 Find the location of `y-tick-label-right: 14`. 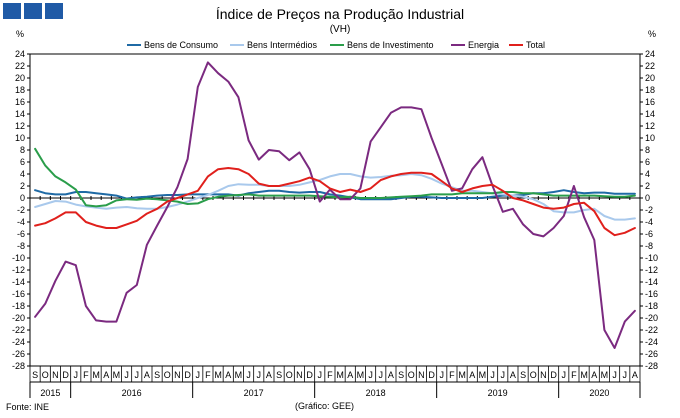

y-tick-label-right: 14 is located at coordinates (650, 114).